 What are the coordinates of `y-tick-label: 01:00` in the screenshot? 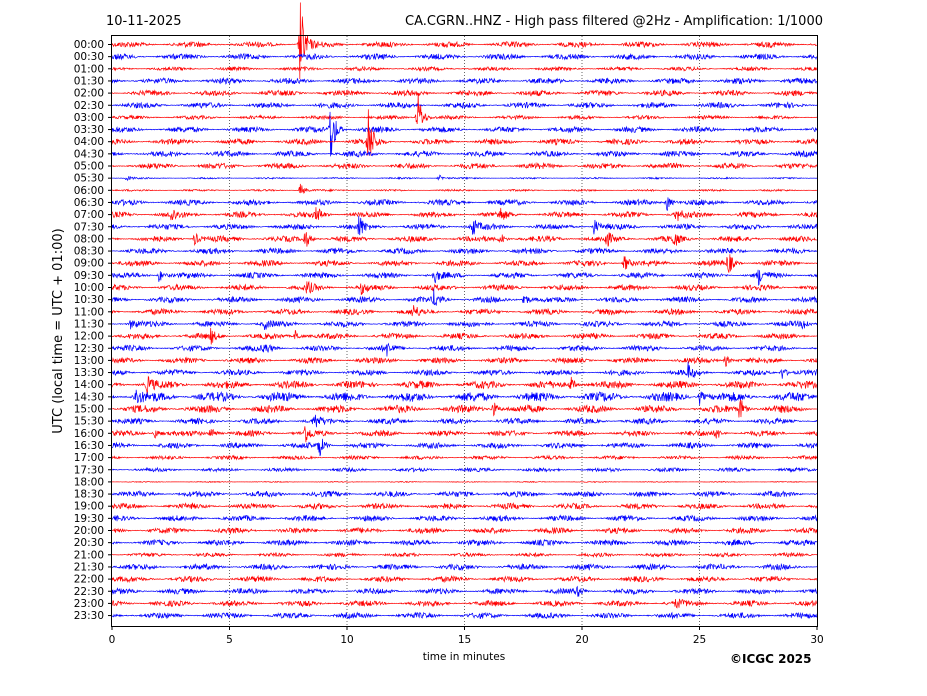 It's located at (89, 69).